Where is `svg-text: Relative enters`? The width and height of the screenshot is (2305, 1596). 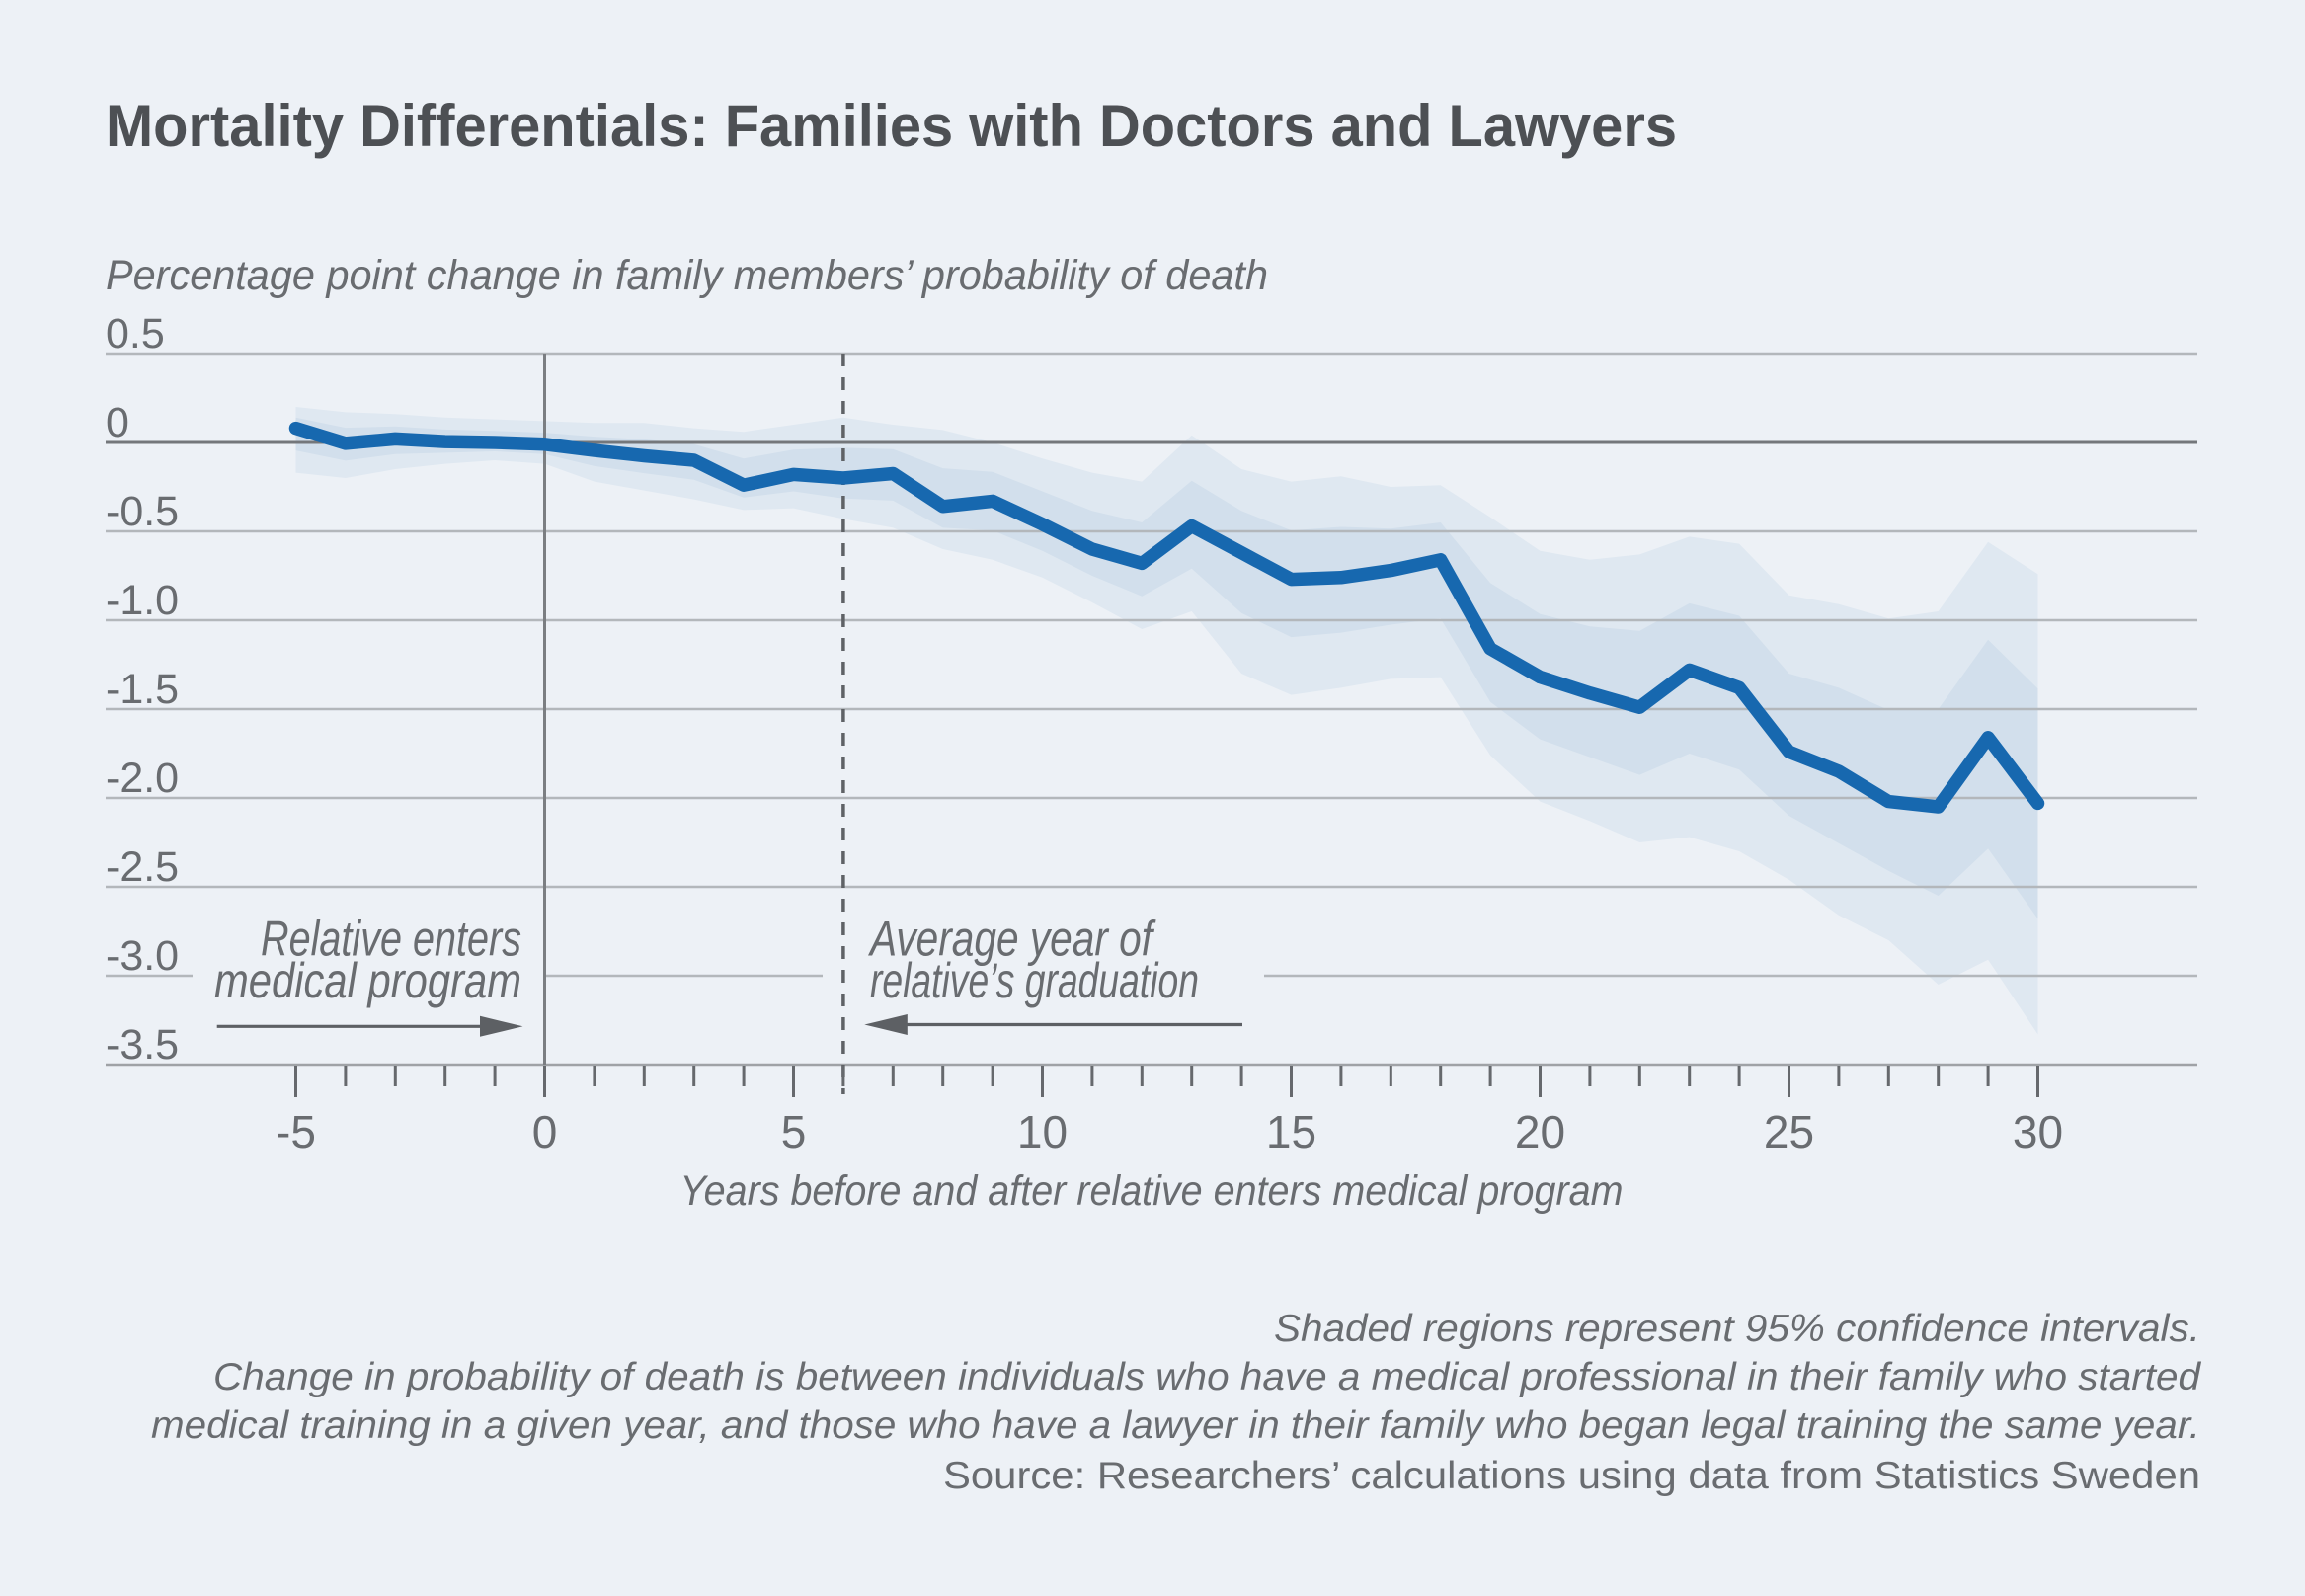
svg-text: Relative enters is located at coordinates (391, 939).